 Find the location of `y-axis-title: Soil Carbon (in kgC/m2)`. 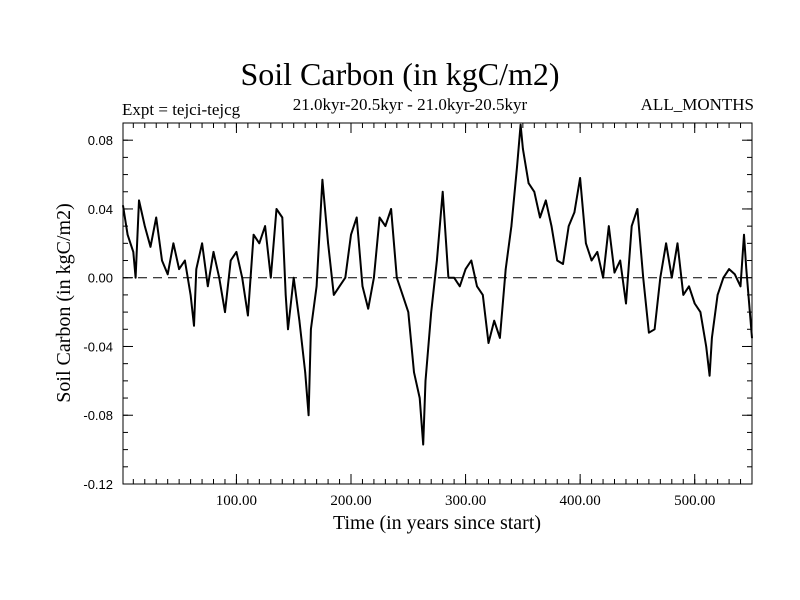

y-axis-title: Soil Carbon (in kgC/m2) is located at coordinates (64, 302).